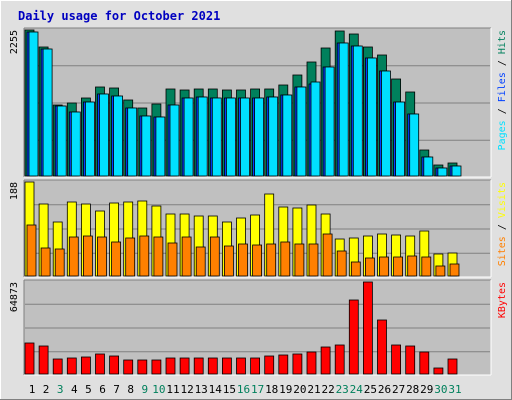 This screenshot has height=400, width=512. Describe the element at coordinates (14, 42) in the screenshot. I see `y-max-label: 2255` at that location.